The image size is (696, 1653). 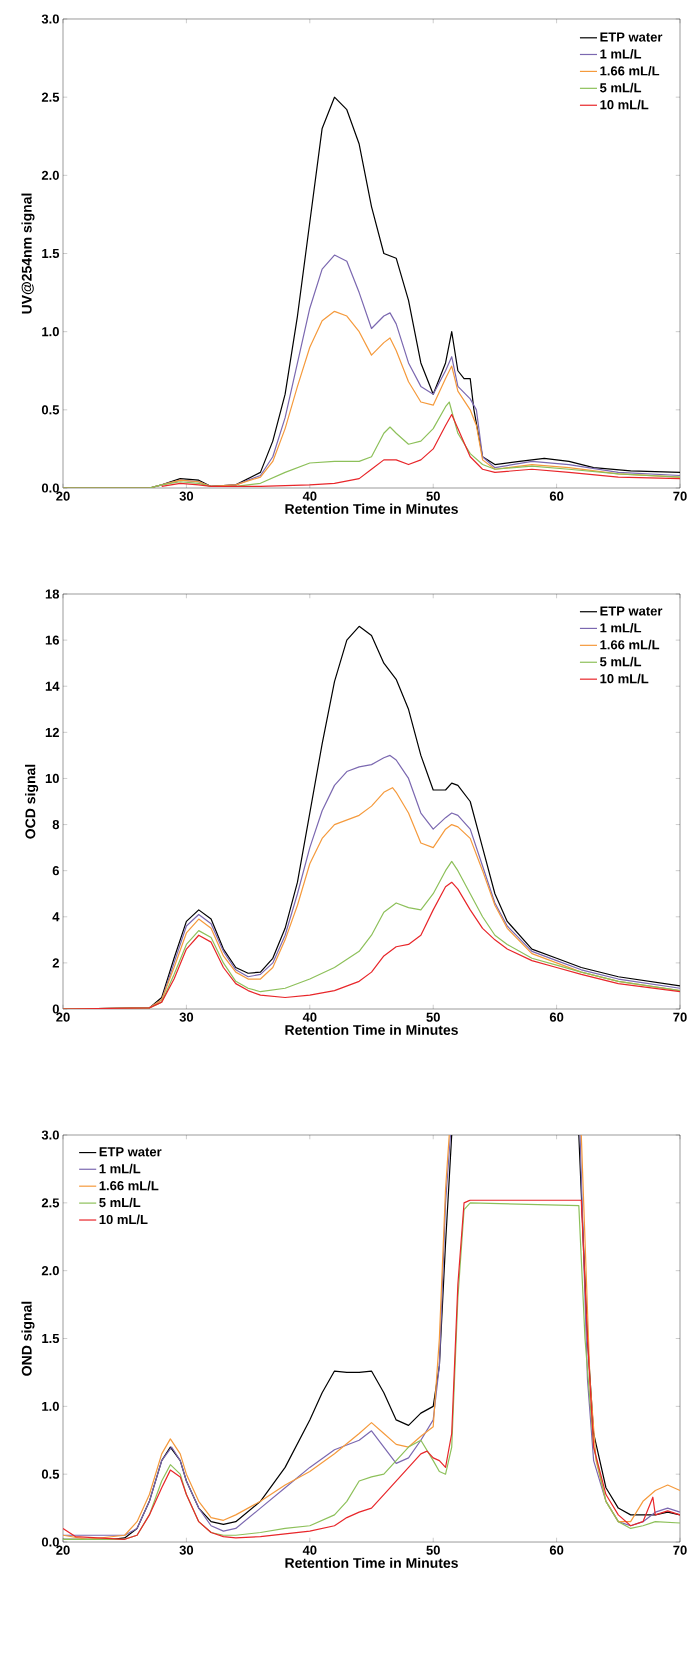 What do you see at coordinates (28, 253) in the screenshot?
I see `y-axis-title: UV@254nm signal` at bounding box center [28, 253].